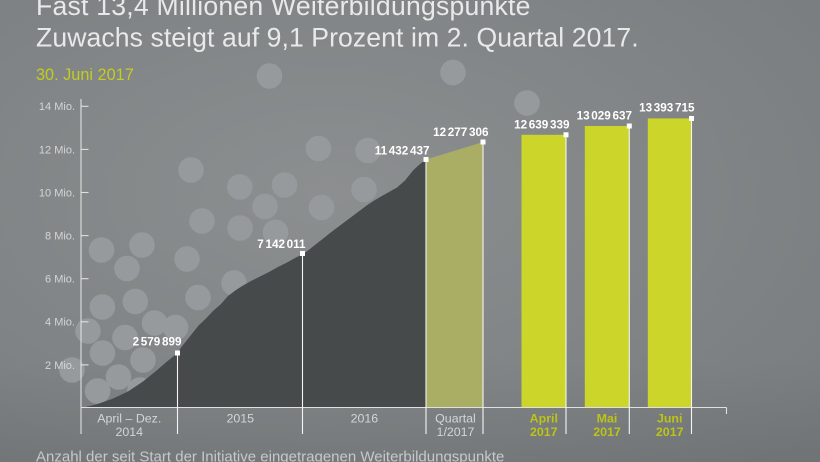  I want to click on svg-text: 4 Mio., so click(60, 323).